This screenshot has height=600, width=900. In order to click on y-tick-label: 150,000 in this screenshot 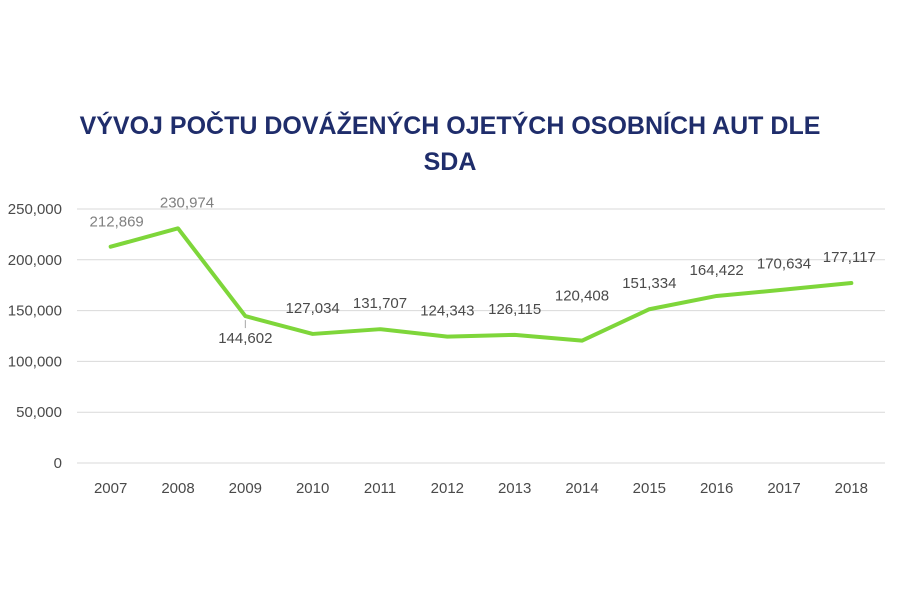, I will do `click(35, 311)`.